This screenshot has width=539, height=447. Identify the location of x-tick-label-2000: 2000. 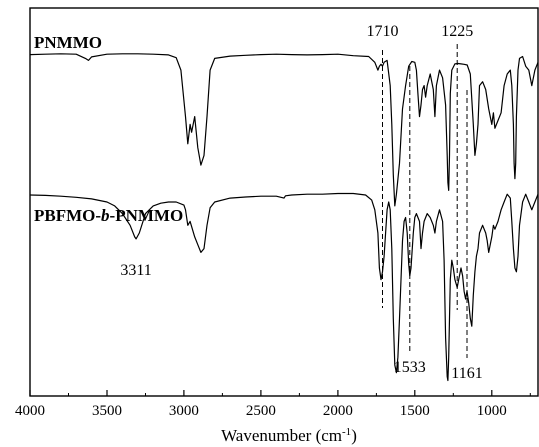
(338, 411).